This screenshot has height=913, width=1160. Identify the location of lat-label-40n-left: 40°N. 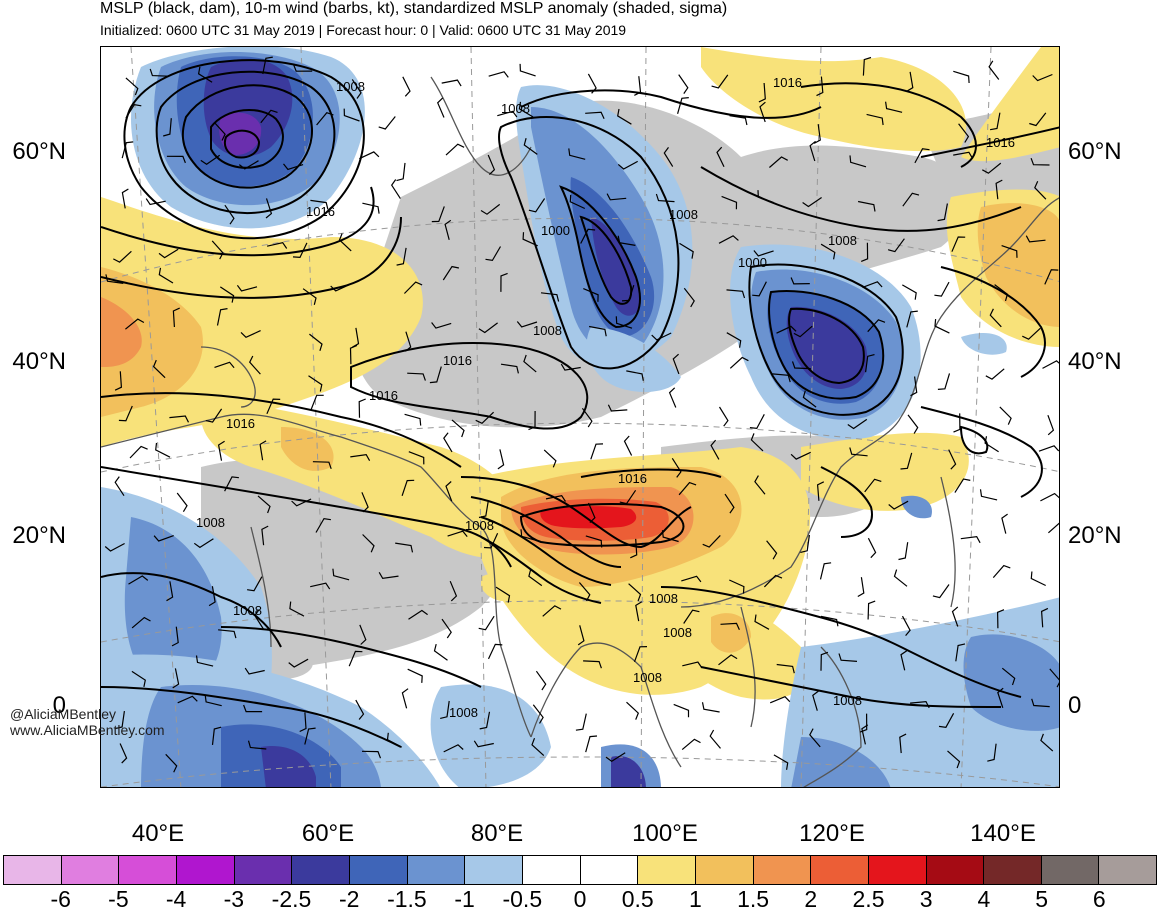
(39, 361).